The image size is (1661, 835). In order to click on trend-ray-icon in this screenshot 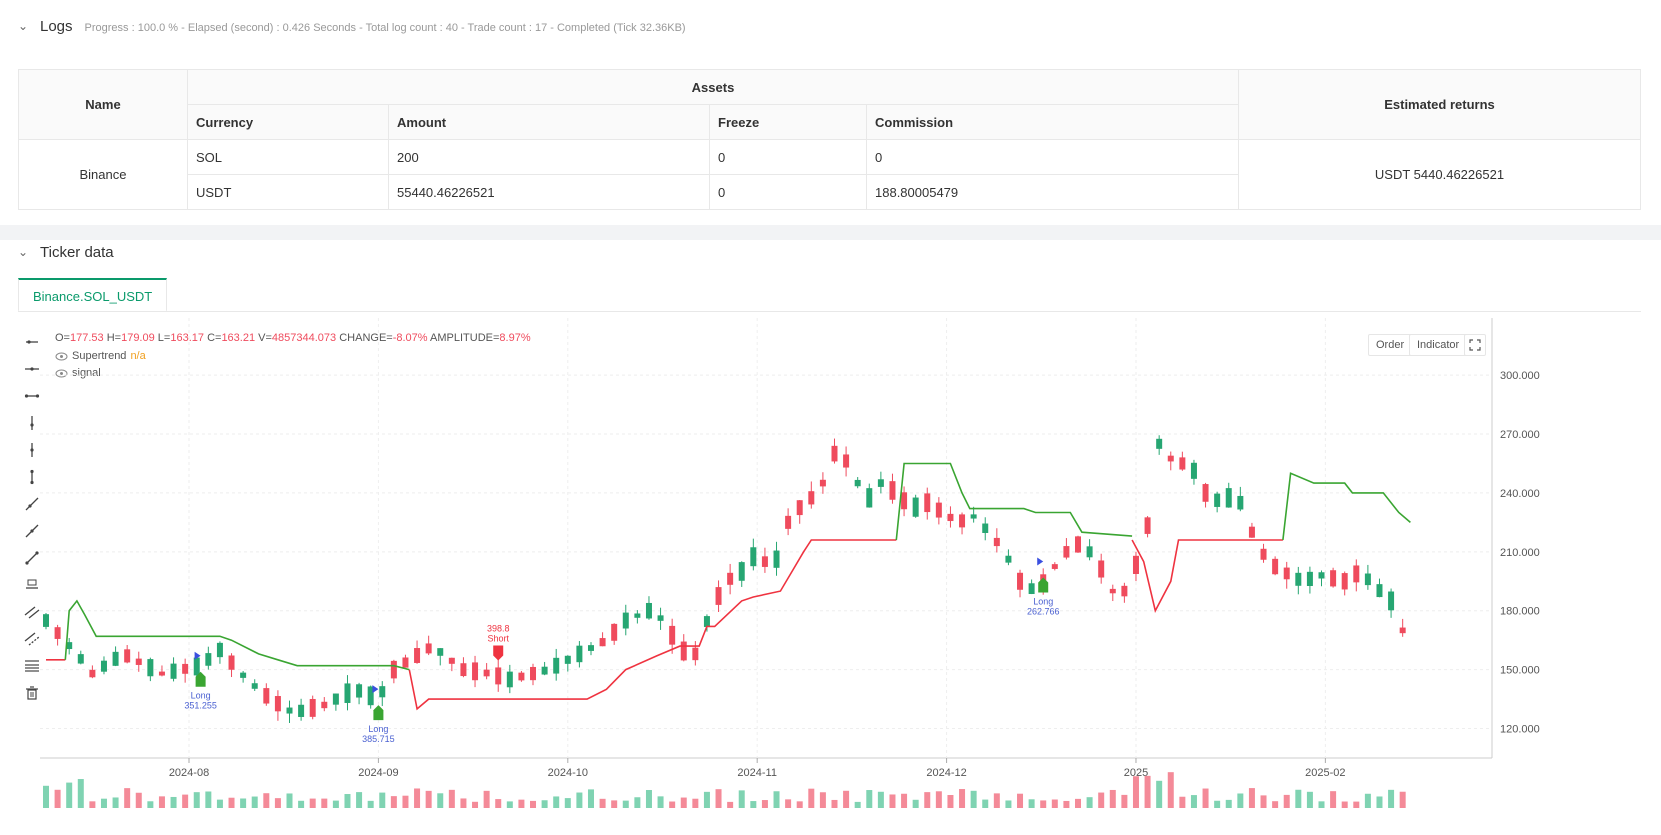, I will do `click(32, 503)`.